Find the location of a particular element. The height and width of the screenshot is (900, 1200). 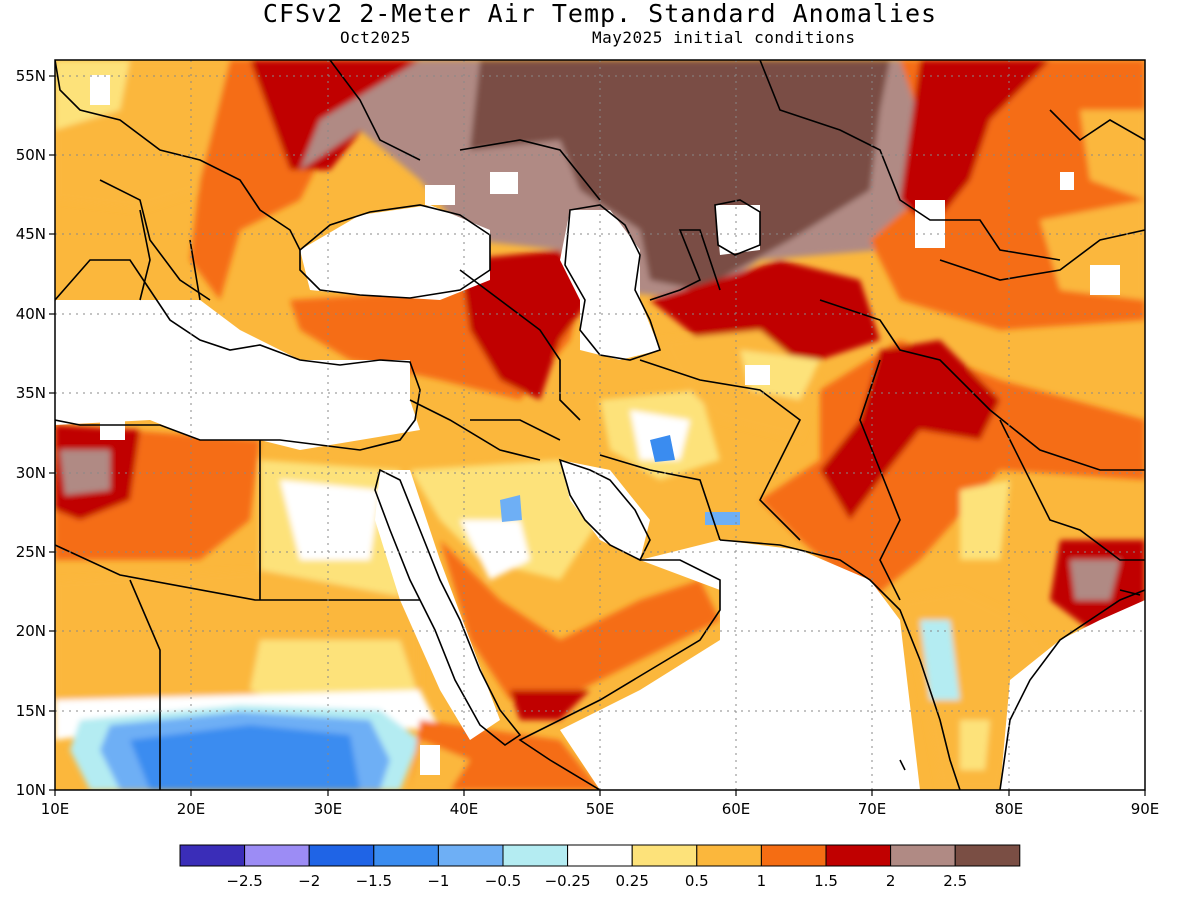

lon-label: 90E is located at coordinates (1145, 809).